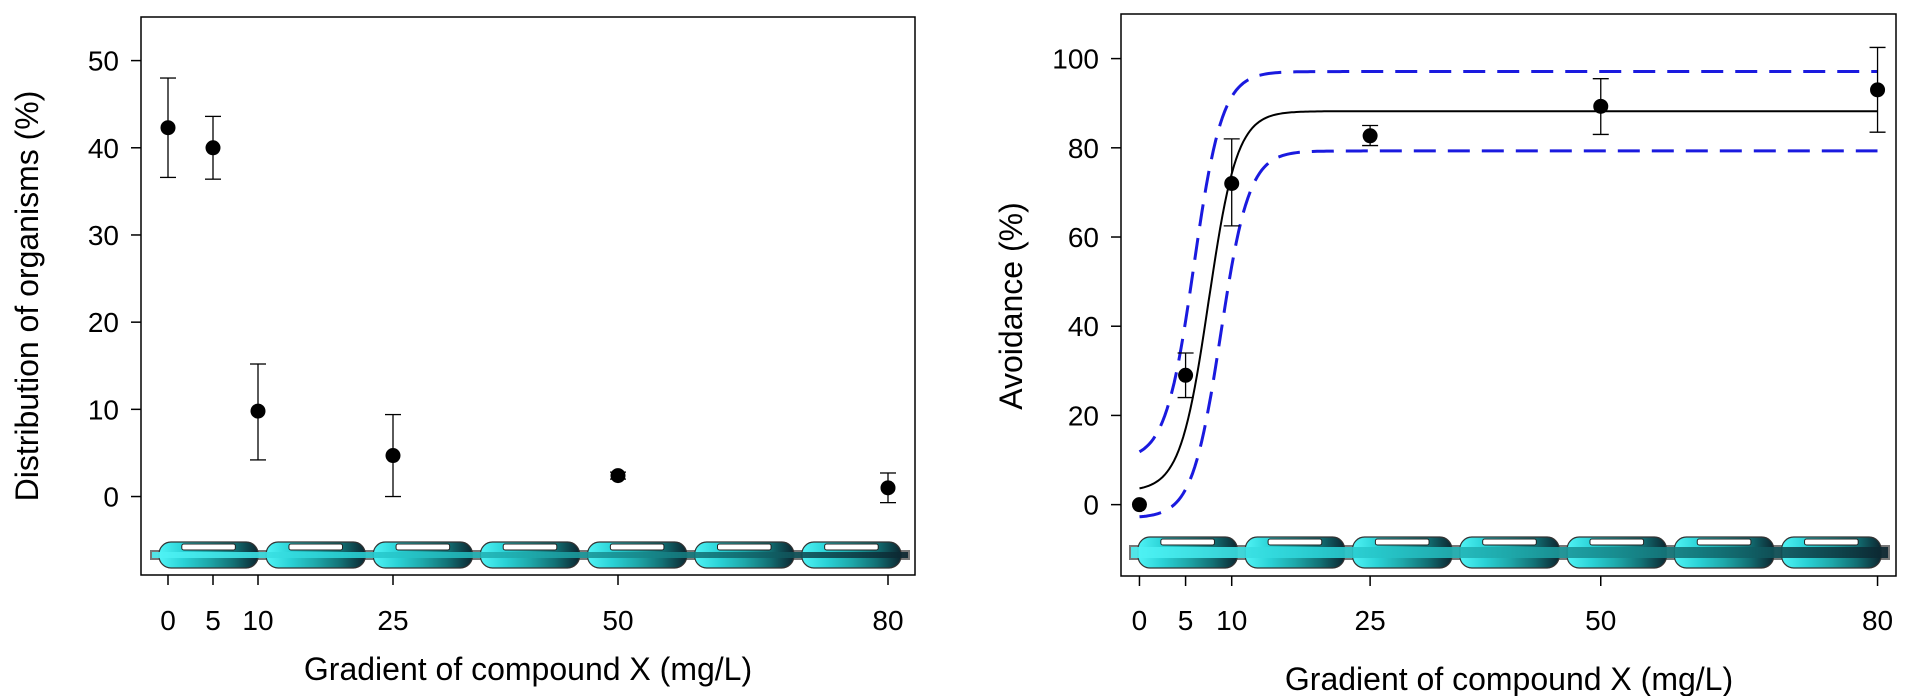 This screenshot has height=696, width=1908. Describe the element at coordinates (1140, 620) in the screenshot. I see `right-x-tick-label: 0` at that location.